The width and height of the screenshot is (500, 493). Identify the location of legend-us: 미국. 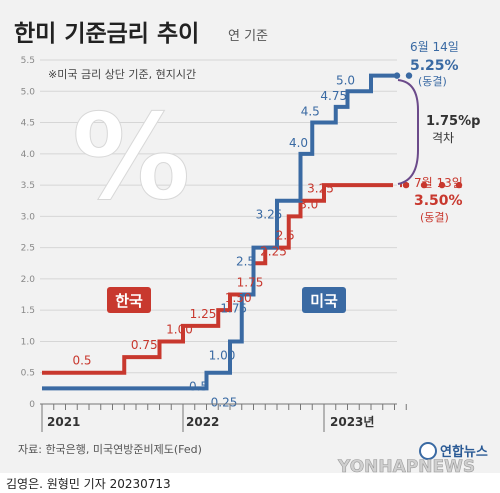
(324, 300).